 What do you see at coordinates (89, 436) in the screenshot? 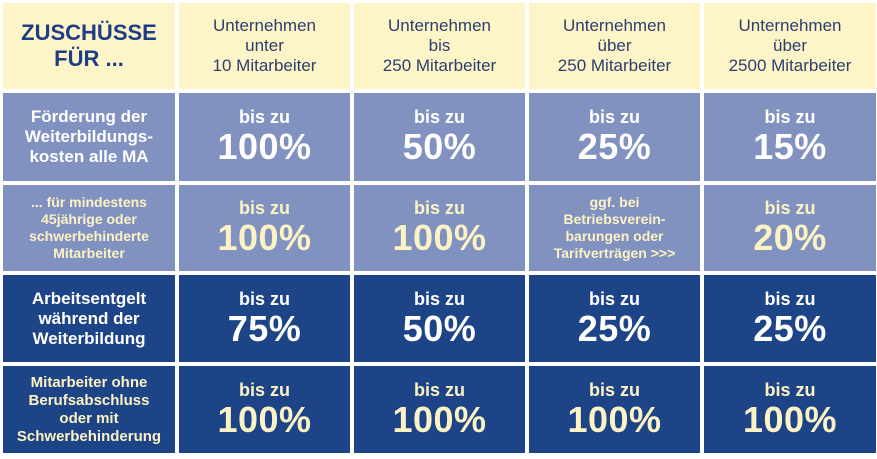
I see `row-label-line: Schwerbehinderung` at bounding box center [89, 436].